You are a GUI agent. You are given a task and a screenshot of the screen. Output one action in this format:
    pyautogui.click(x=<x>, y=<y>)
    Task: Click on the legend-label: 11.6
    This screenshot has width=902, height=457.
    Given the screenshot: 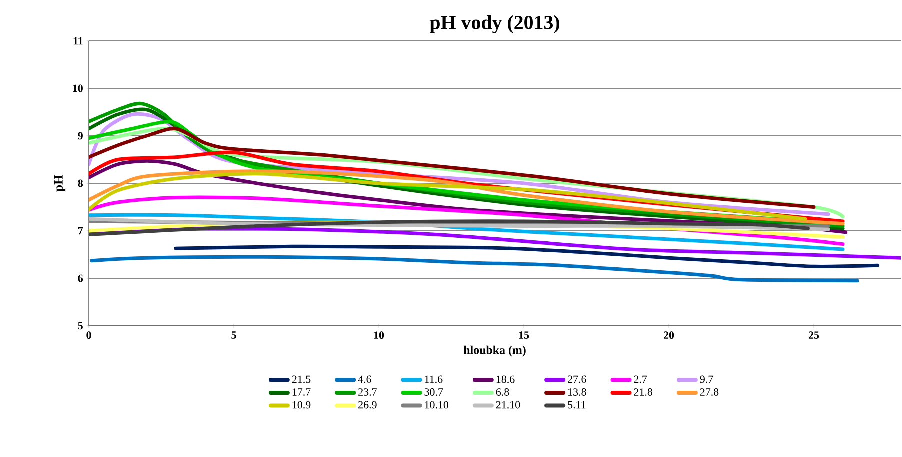 What is the action you would take?
    pyautogui.click(x=434, y=380)
    